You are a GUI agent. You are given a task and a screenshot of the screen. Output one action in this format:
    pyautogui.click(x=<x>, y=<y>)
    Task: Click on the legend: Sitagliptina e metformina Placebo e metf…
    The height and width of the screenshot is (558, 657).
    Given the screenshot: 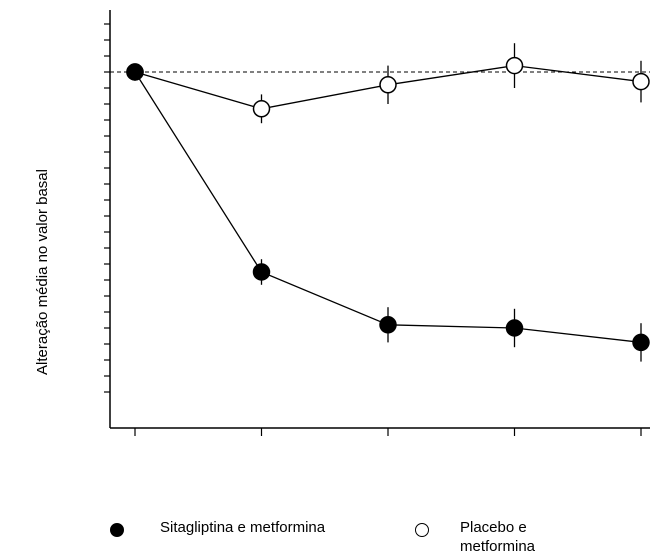 What is the action you would take?
    pyautogui.click(x=328, y=538)
    